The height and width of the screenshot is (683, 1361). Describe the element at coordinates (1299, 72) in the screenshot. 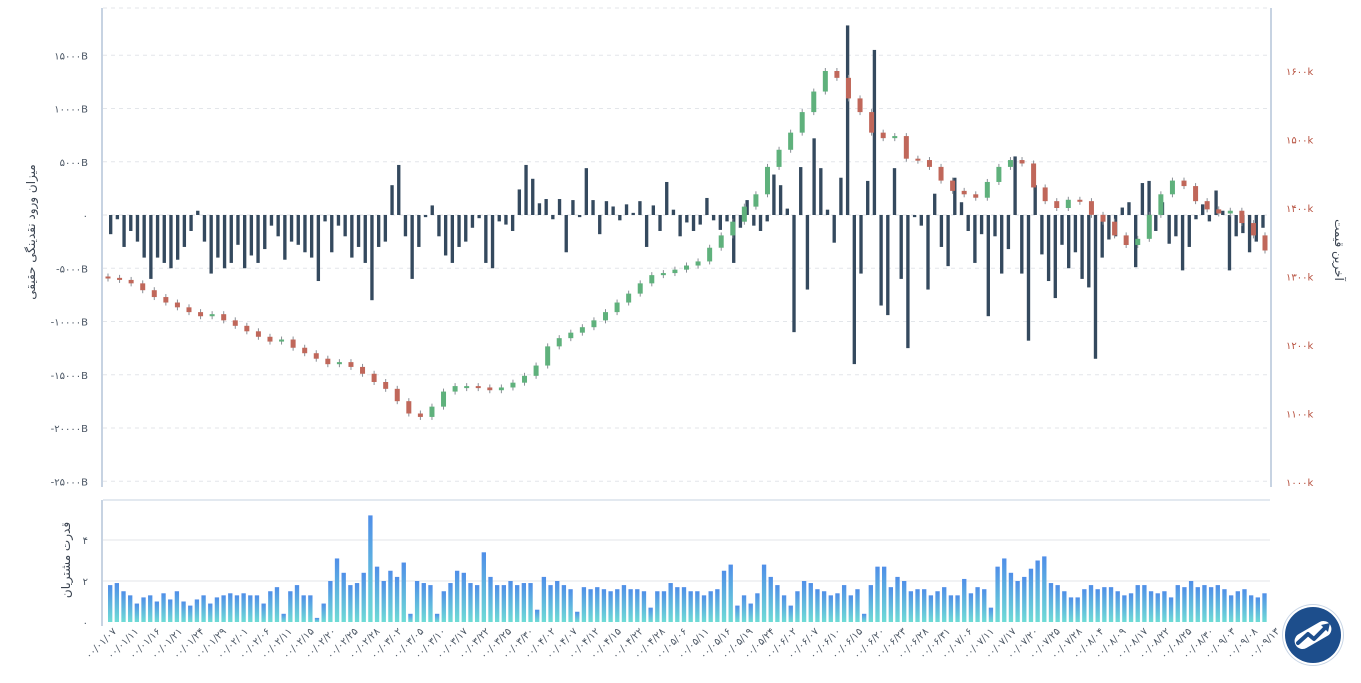

I see `right-tick-label: ۱۶۰۰k` at that location.